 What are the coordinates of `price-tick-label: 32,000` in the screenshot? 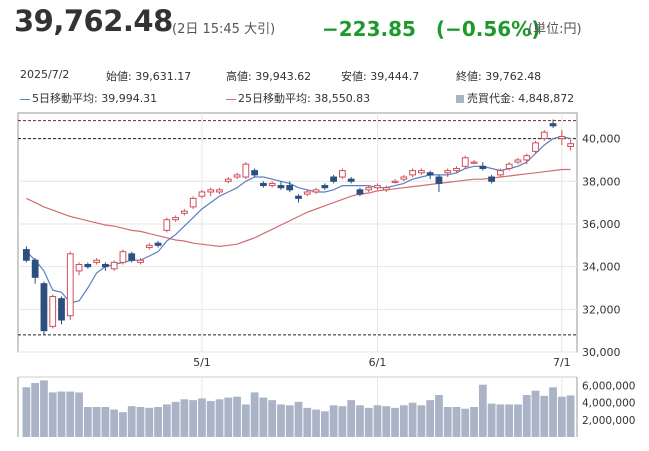 It's located at (601, 309).